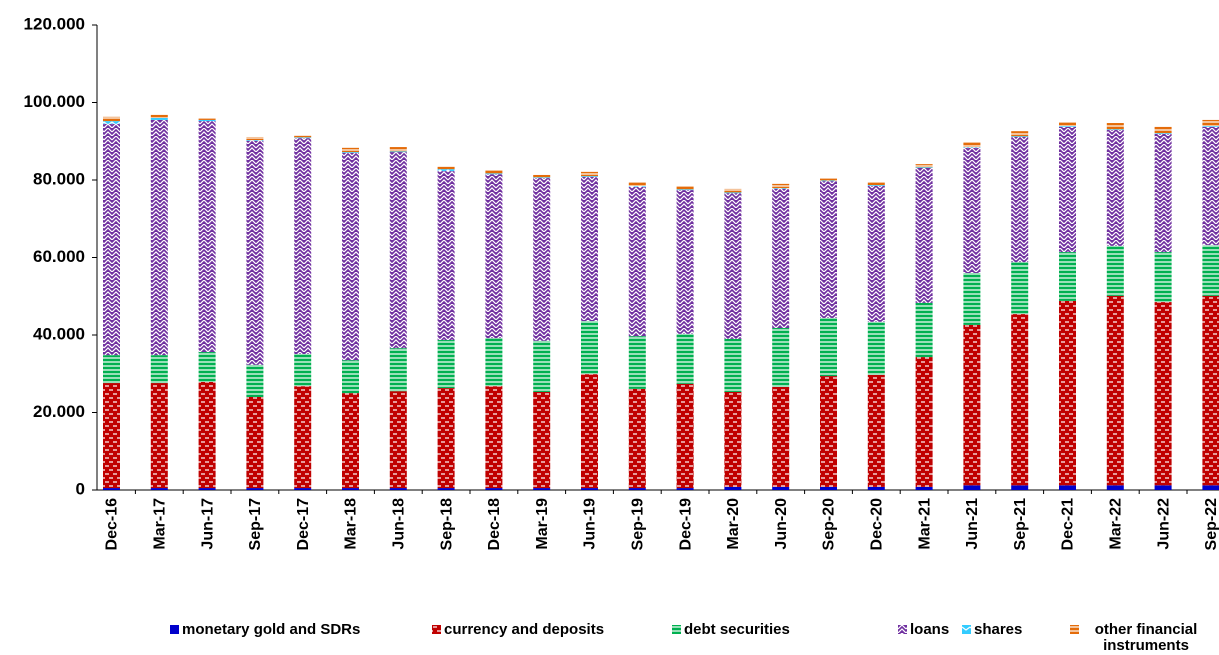 The height and width of the screenshot is (655, 1219). Describe the element at coordinates (54, 23) in the screenshot. I see `y-tick-label: 120.000` at that location.